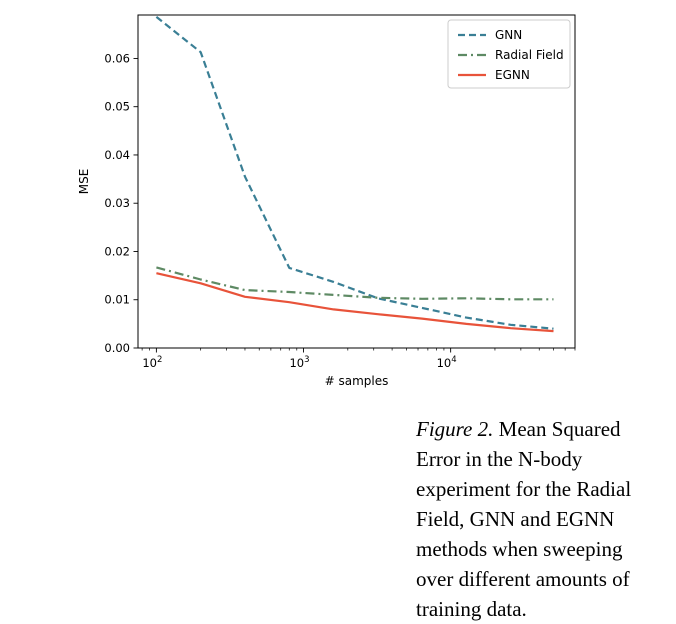 The image size is (676, 624). I want to click on series-line-egnn, so click(355, 302).